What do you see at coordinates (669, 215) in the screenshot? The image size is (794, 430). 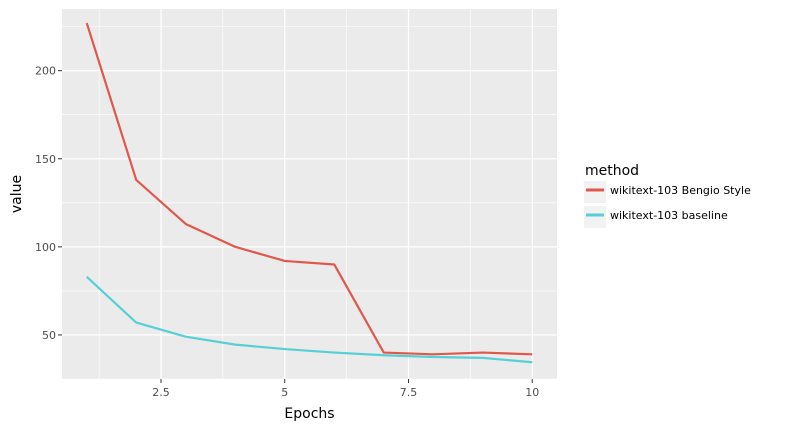 I see `legend-label: wikitext-103 baseline` at bounding box center [669, 215].